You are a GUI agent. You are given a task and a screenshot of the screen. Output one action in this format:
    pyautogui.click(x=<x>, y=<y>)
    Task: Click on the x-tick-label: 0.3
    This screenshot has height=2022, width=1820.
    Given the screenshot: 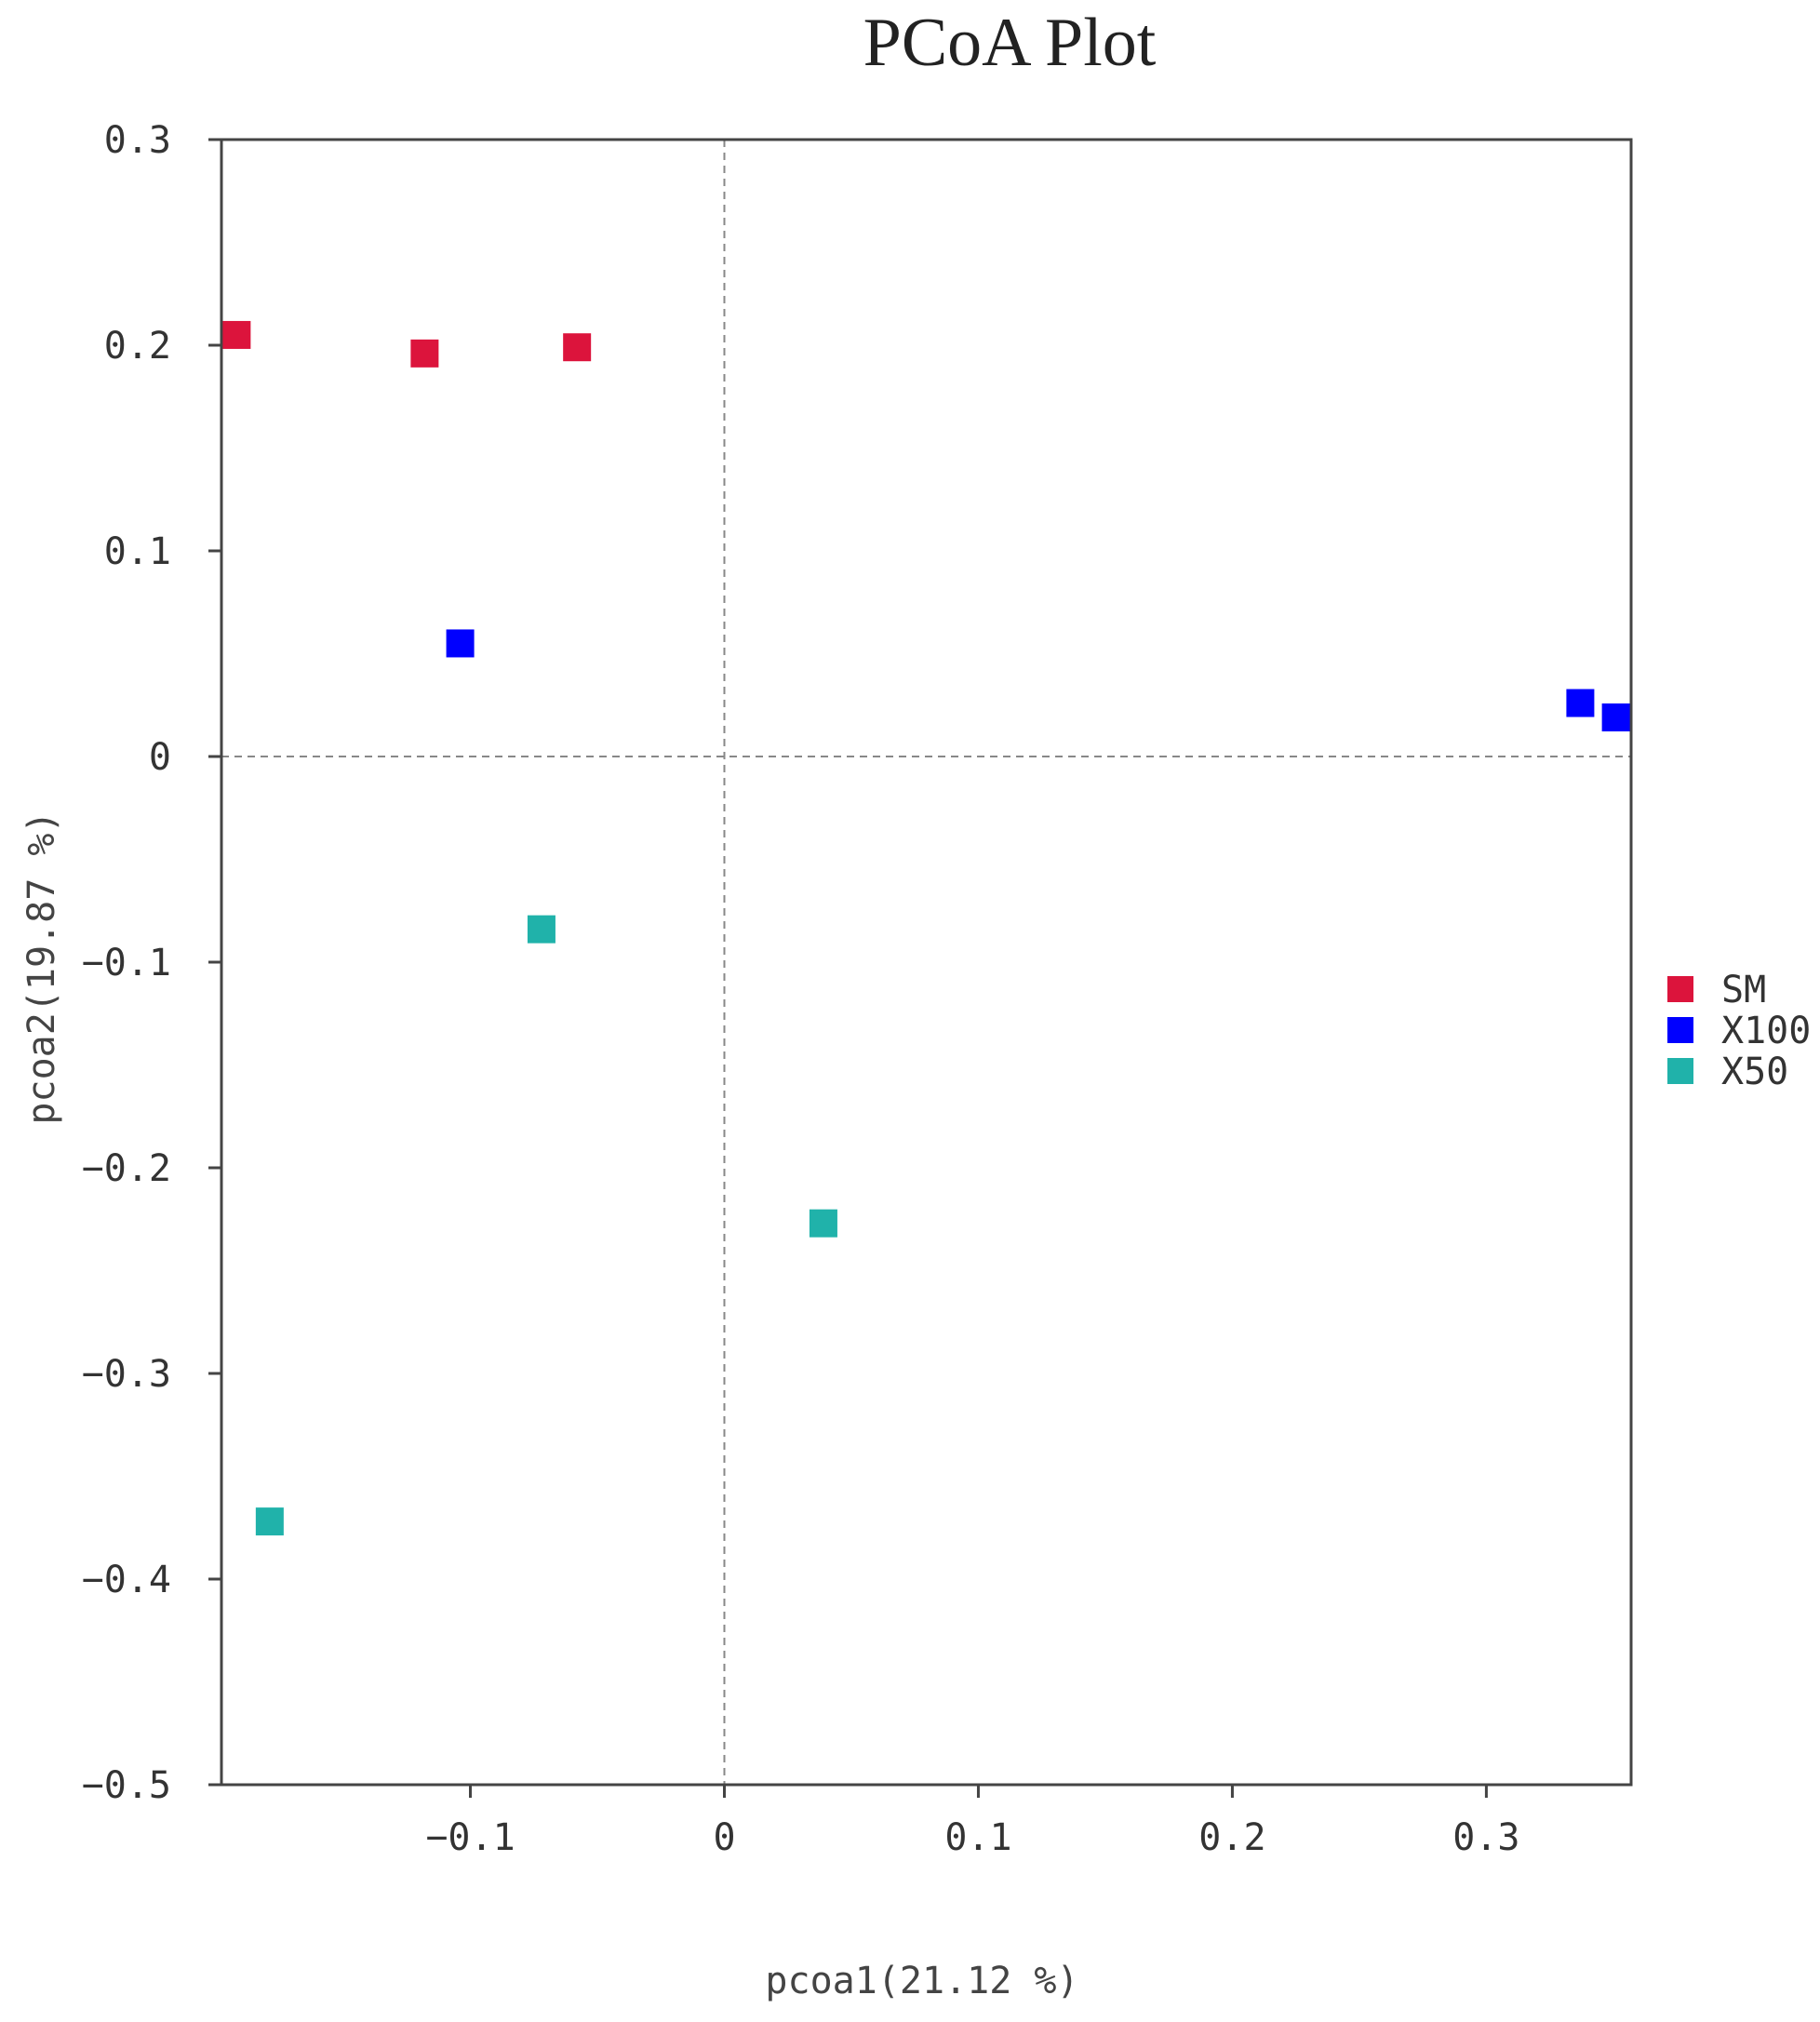 What is the action you would take?
    pyautogui.click(x=1485, y=1837)
    